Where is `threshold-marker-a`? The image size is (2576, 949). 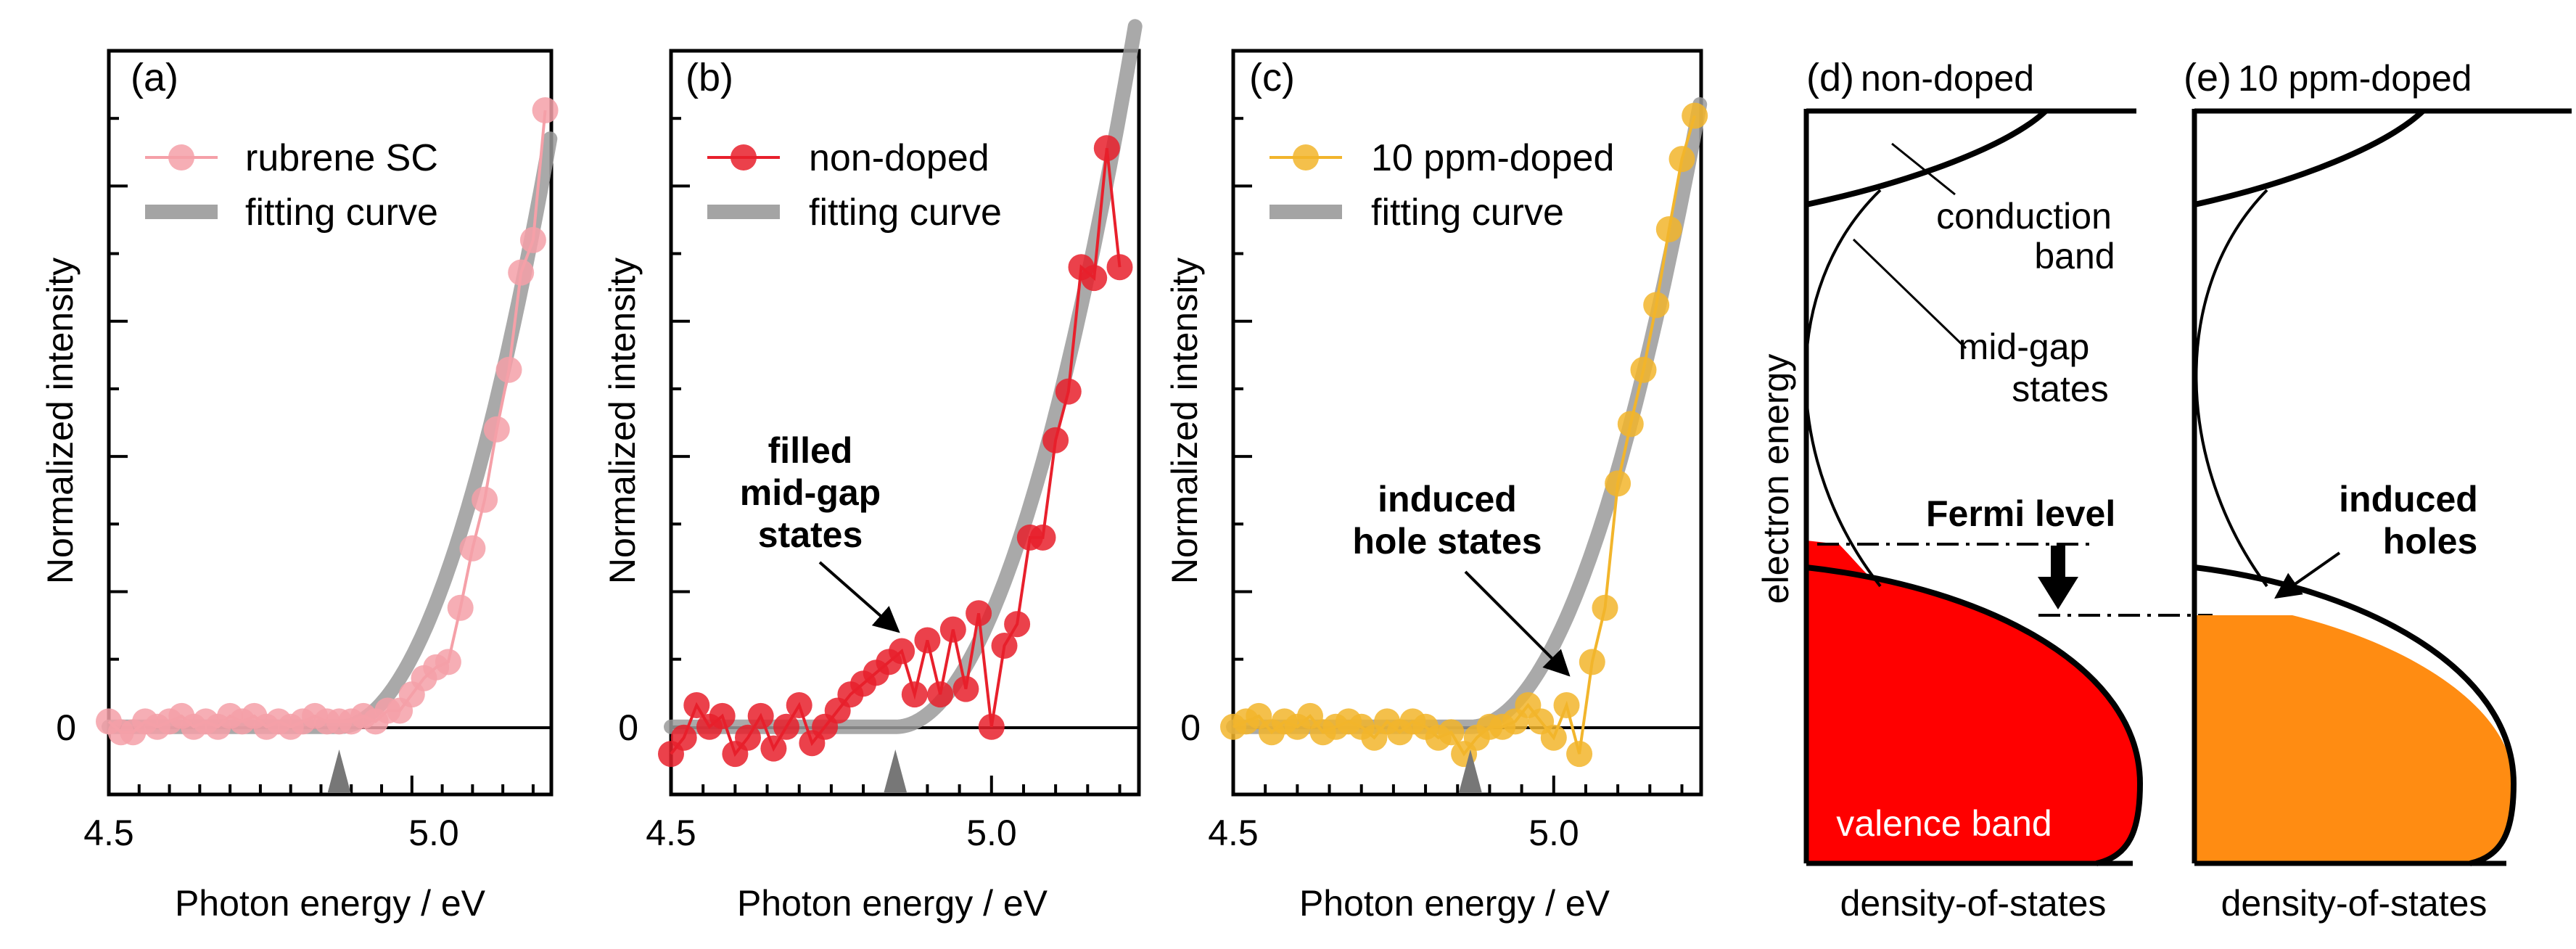 threshold-marker-a is located at coordinates (339, 771).